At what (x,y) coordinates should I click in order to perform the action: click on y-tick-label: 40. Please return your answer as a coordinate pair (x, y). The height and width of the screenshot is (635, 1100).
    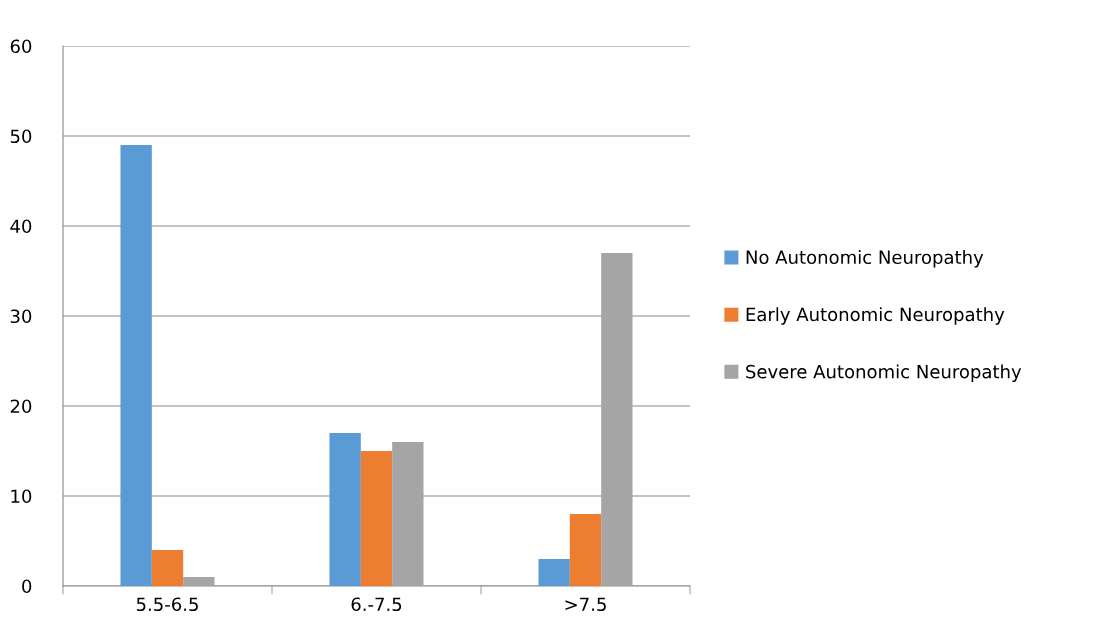
    Looking at the image, I should click on (21, 226).